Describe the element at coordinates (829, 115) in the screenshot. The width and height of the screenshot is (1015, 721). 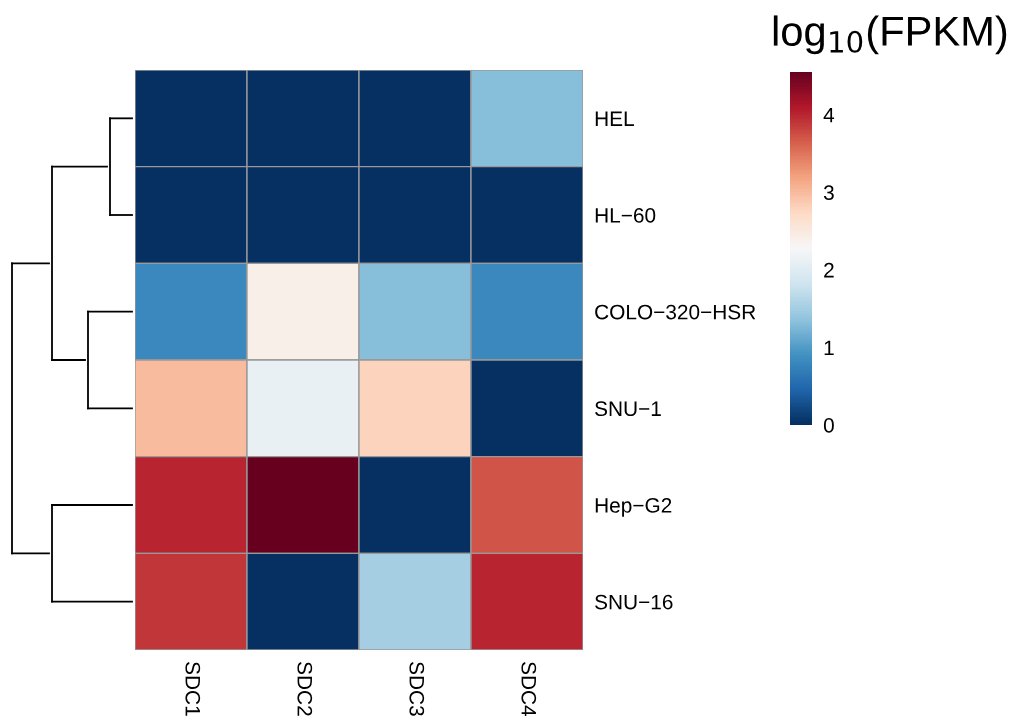
I see `color-bar-label: 4` at that location.